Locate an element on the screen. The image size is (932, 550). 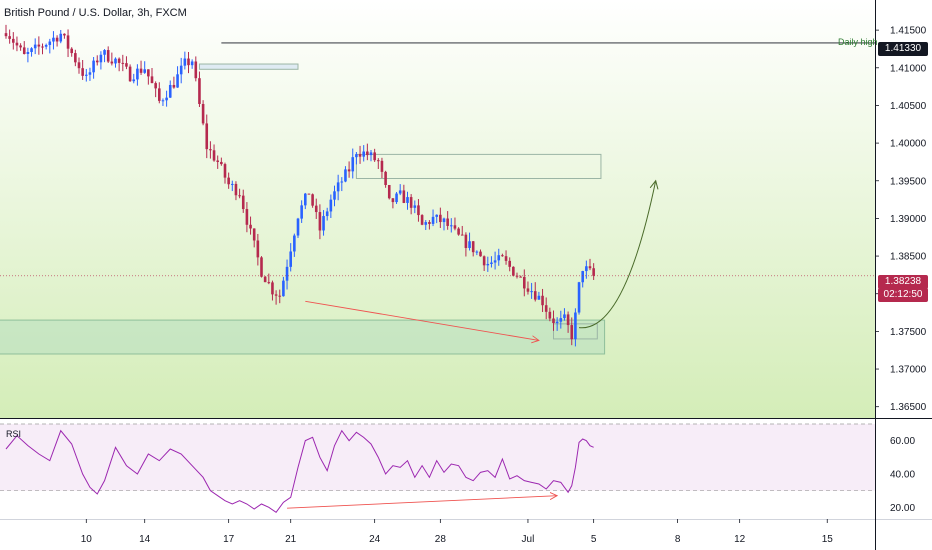
price-divergence-arrow is located at coordinates (422, 320).